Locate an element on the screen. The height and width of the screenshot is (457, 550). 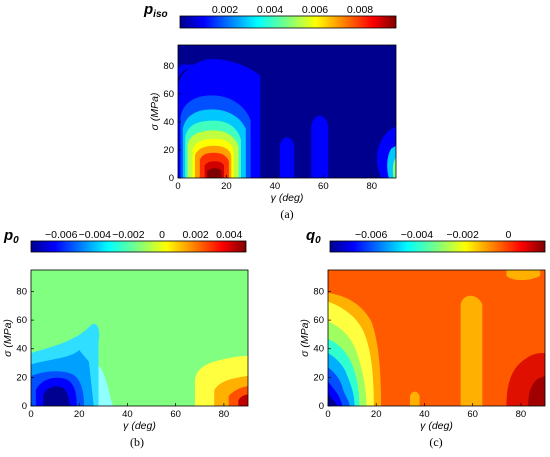
x-tick-label-b-4: 80 is located at coordinates (224, 414).